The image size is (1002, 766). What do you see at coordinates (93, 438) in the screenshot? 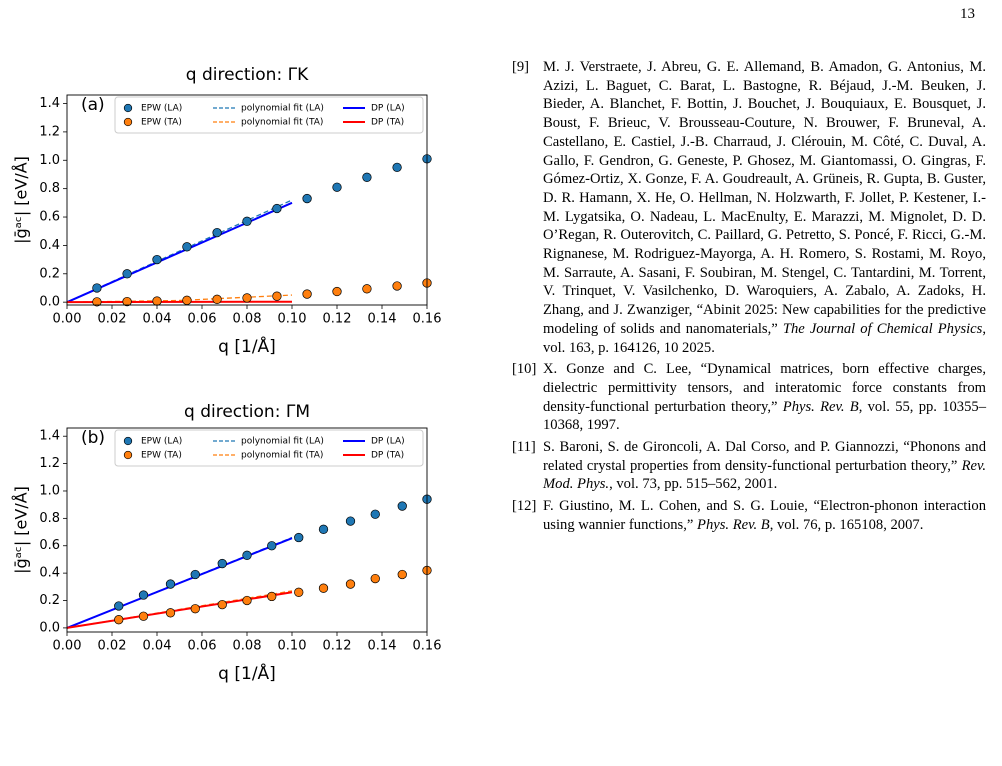
I see `panel-label: (b)` at bounding box center [93, 438].